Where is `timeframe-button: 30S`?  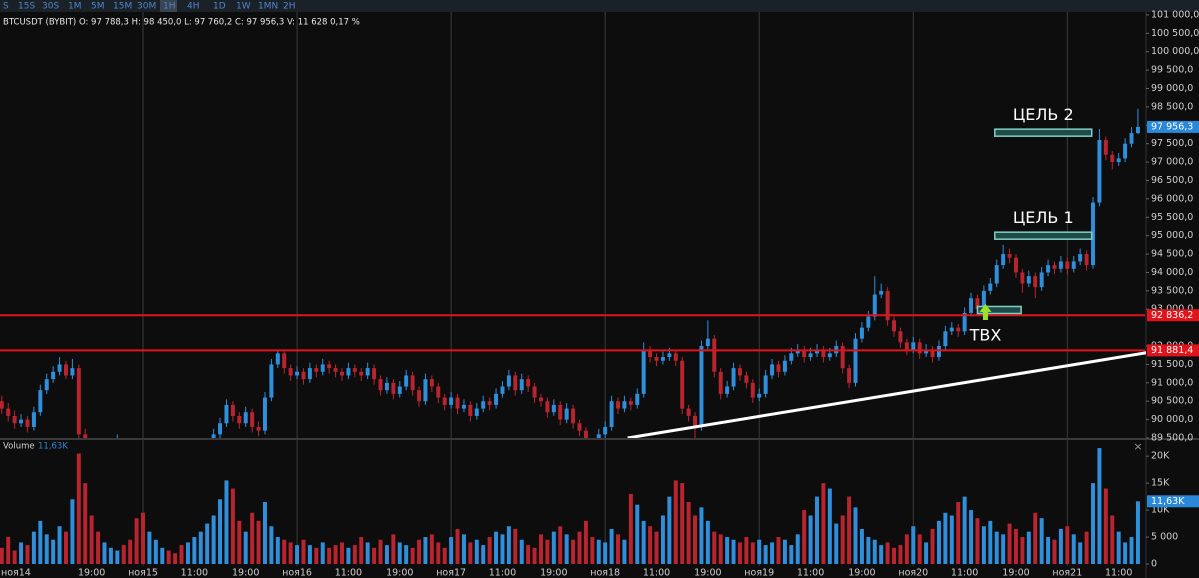
timeframe-button: 30S is located at coordinates (50, 7).